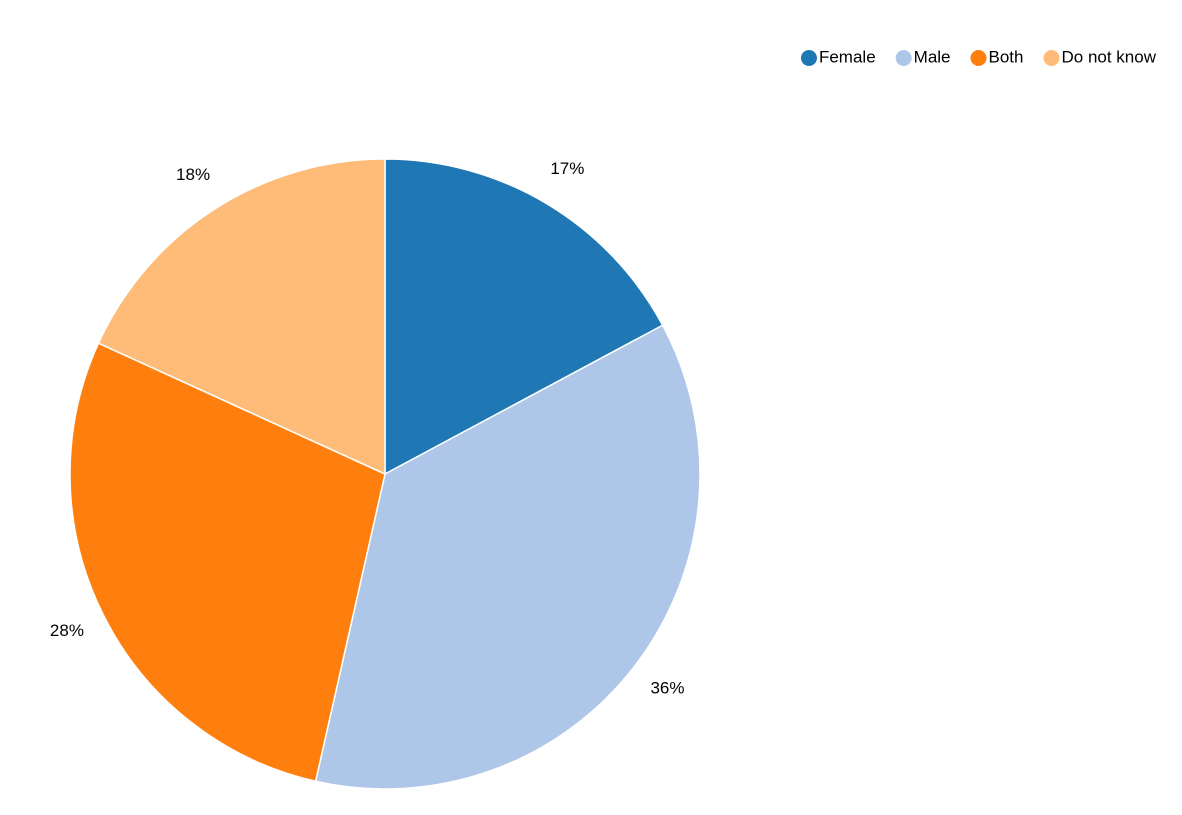 The width and height of the screenshot is (1182, 815). What do you see at coordinates (67, 630) in the screenshot?
I see `slice-label-both: 28%` at bounding box center [67, 630].